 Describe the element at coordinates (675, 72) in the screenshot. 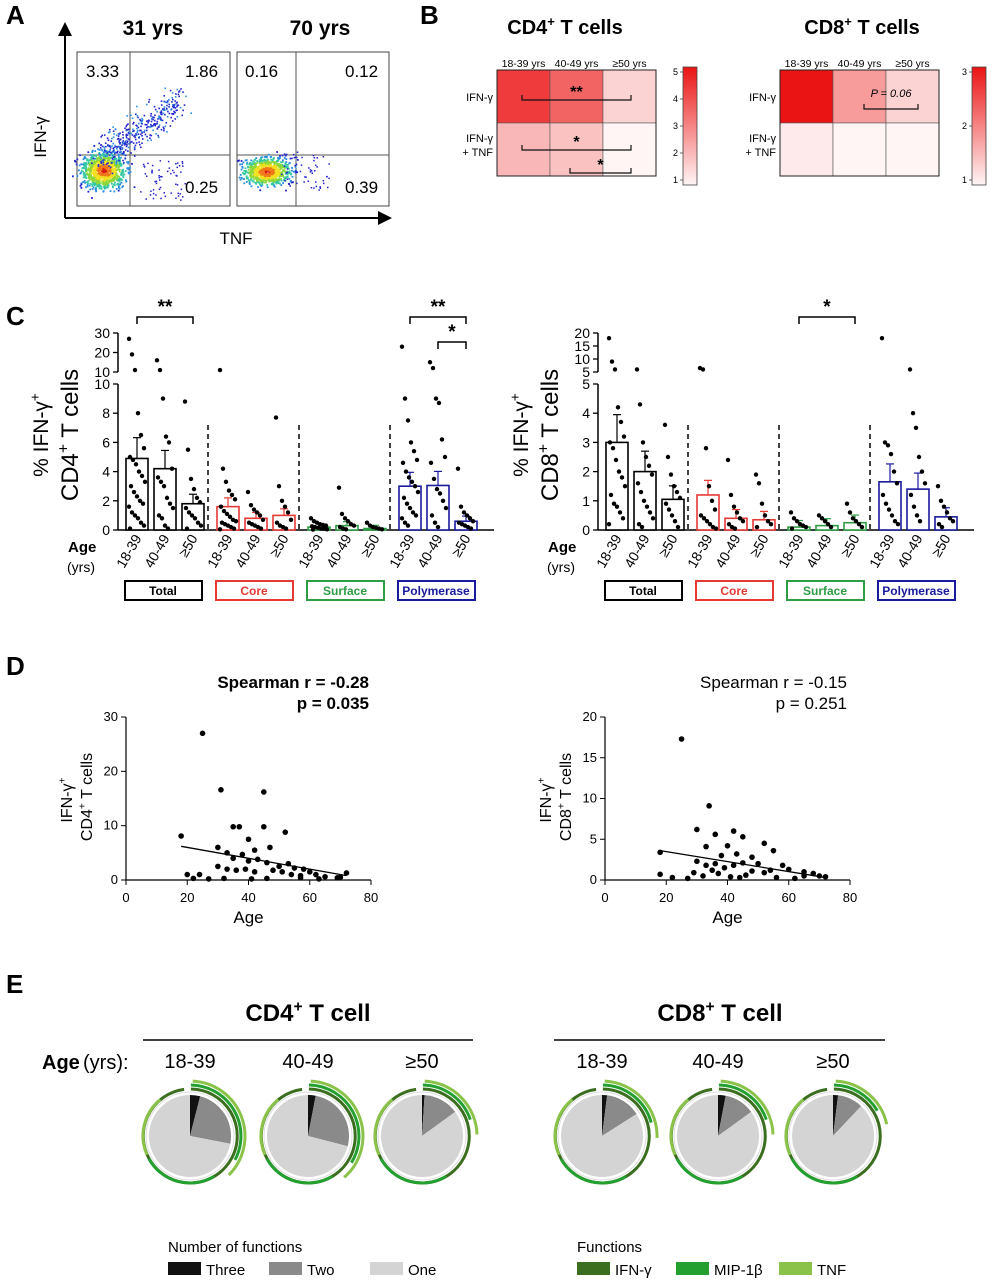

I see `heatmap-scale-label: 5` at that location.